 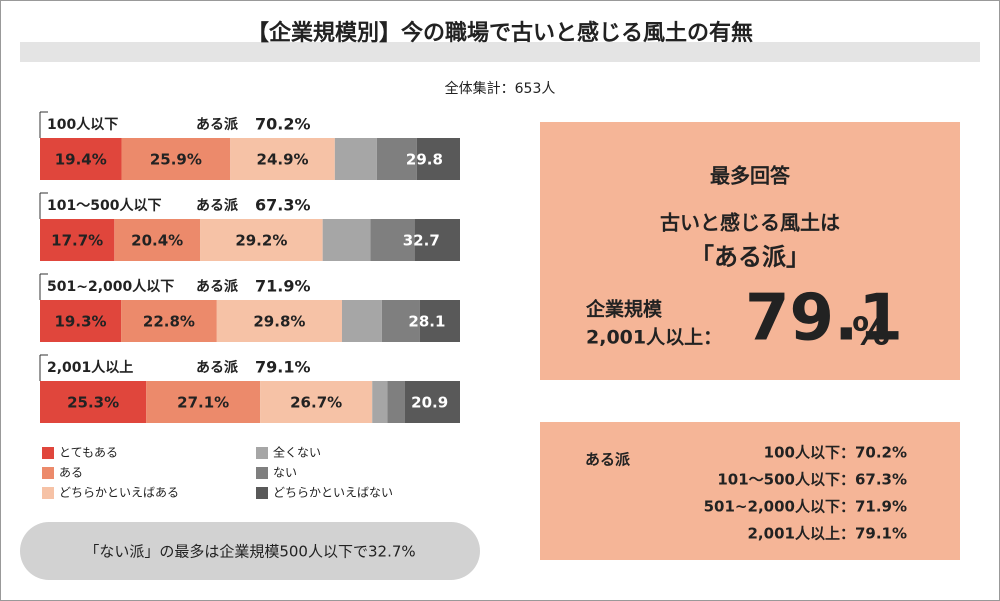 What do you see at coordinates (654, 338) in the screenshot?
I see `size-value: 2,001人以上：` at bounding box center [654, 338].